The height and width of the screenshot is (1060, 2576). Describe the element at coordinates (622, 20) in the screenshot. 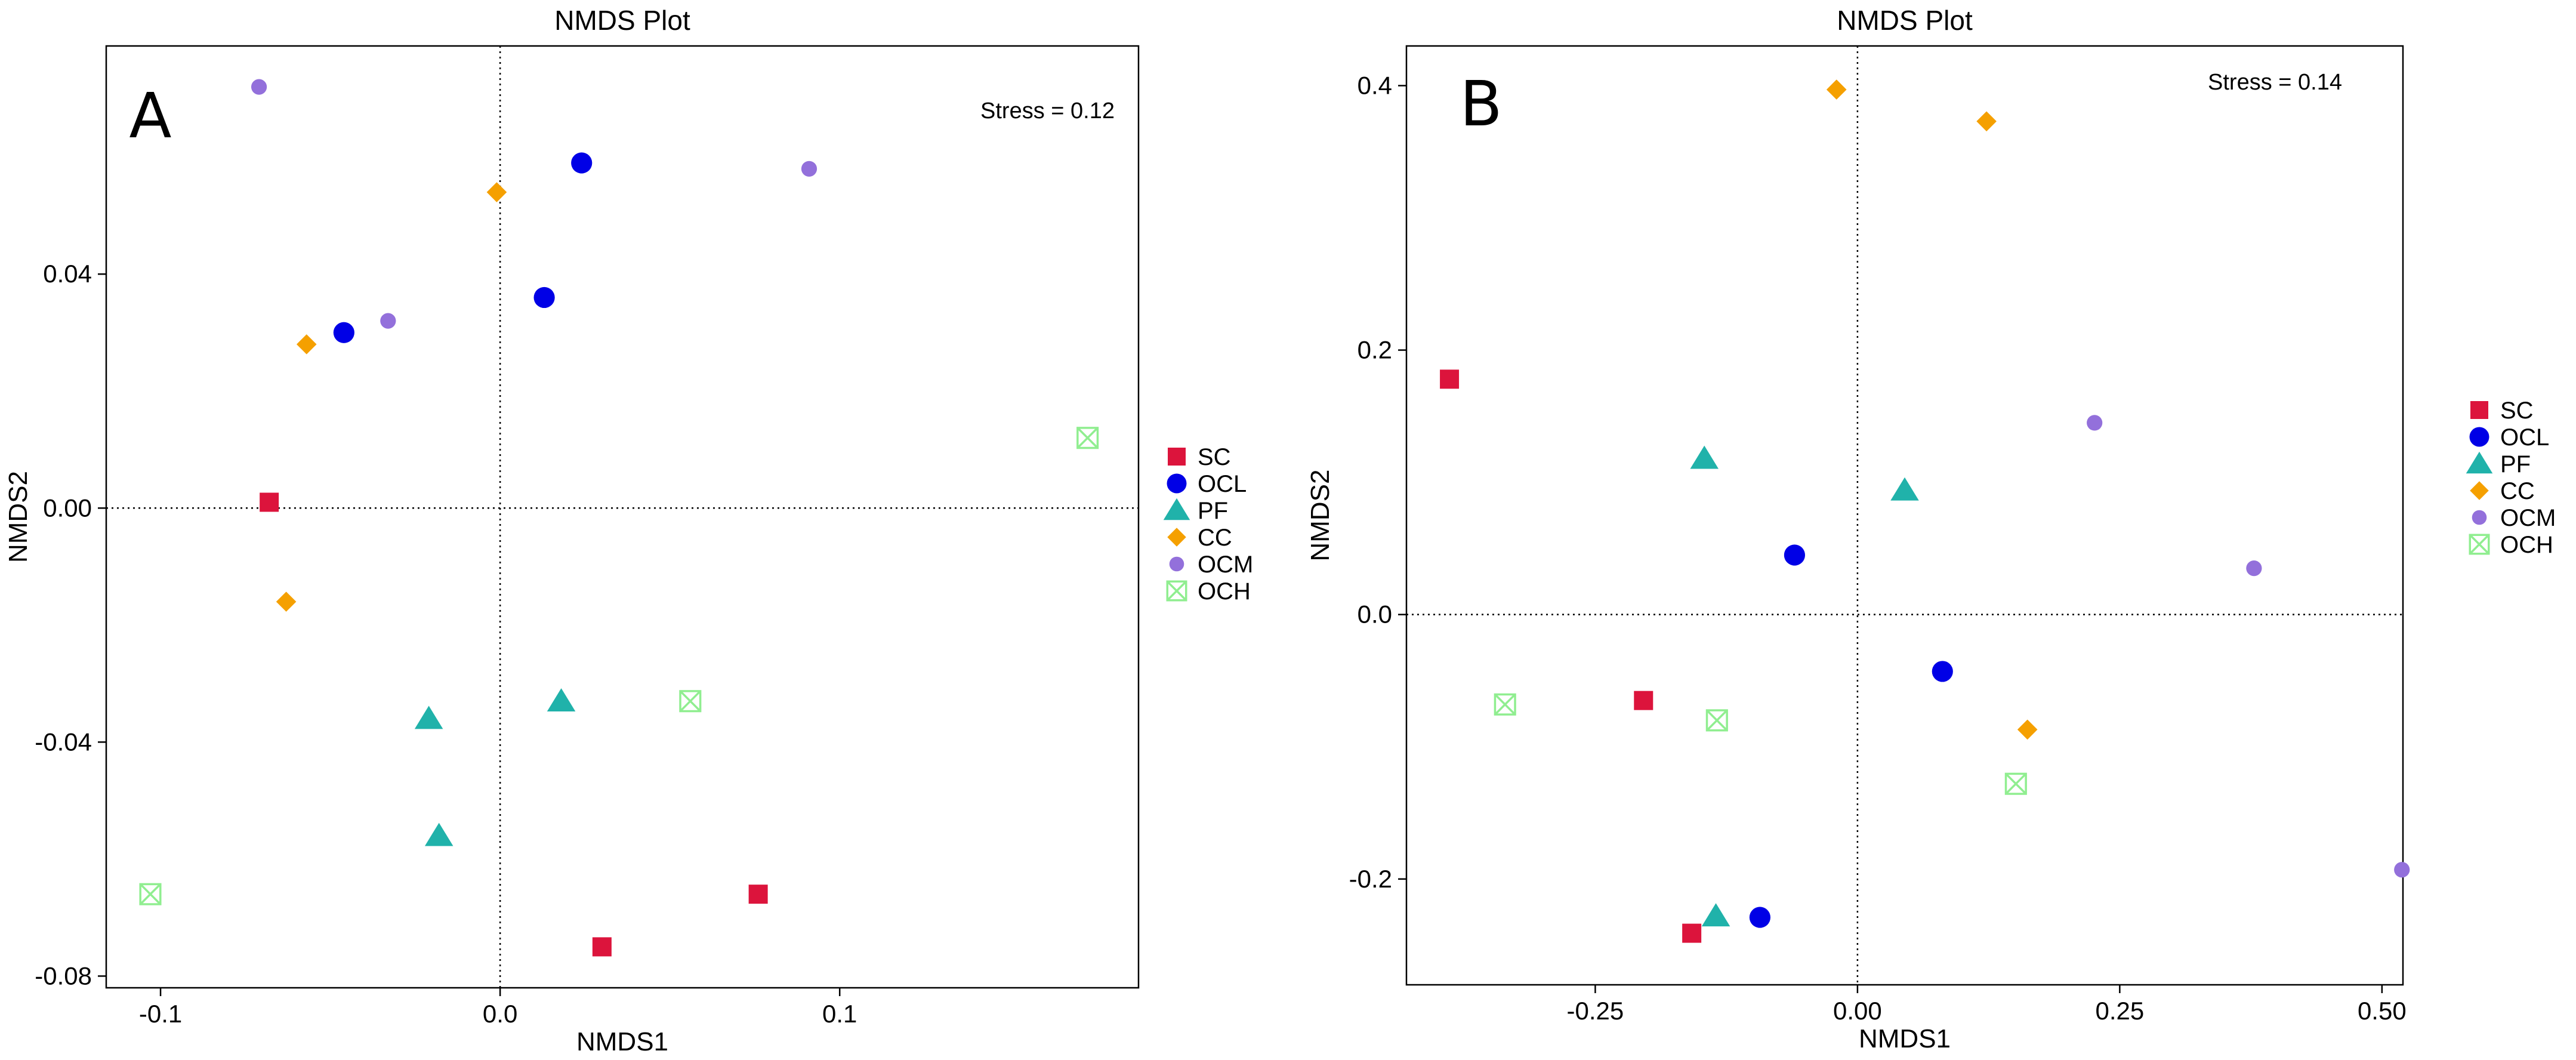

I see `chart-title: NMDS Plot` at that location.